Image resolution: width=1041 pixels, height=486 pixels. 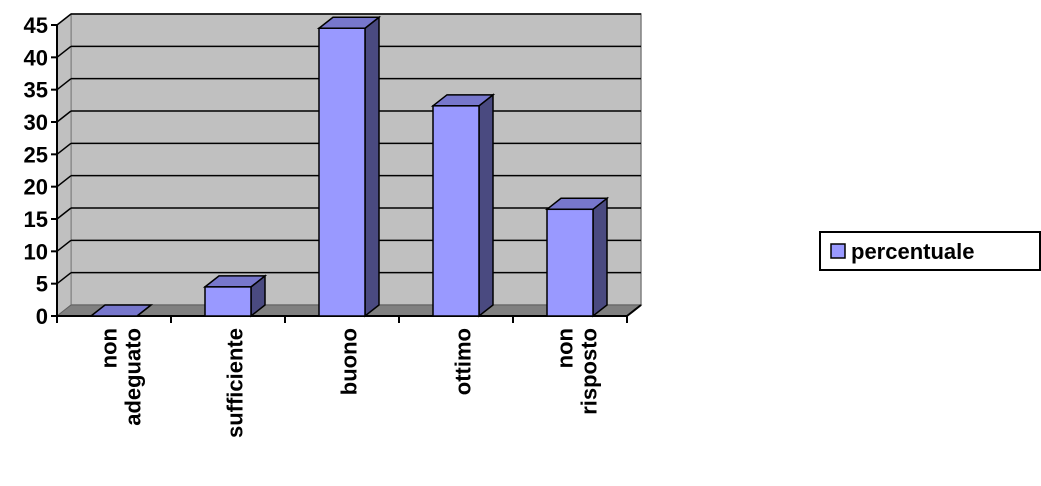 What do you see at coordinates (36, 122) in the screenshot?
I see `y-tick-label: 30` at bounding box center [36, 122].